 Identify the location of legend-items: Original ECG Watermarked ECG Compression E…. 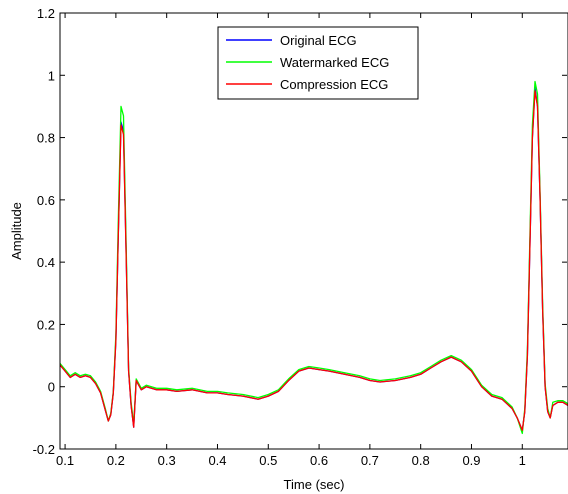
(307, 62).